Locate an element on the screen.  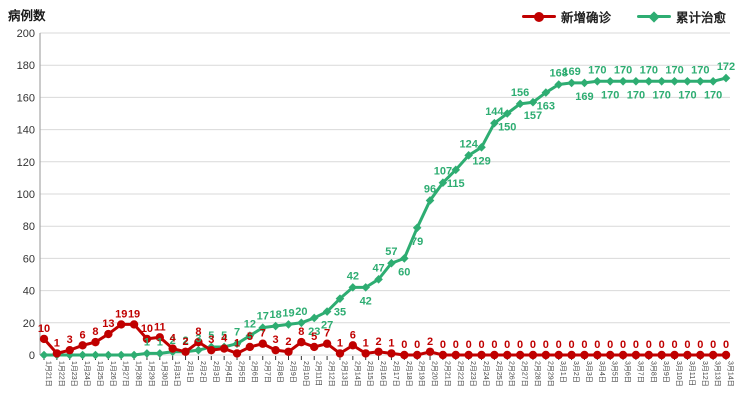
svg-text: 3月1日 is located at coordinates (563, 372).